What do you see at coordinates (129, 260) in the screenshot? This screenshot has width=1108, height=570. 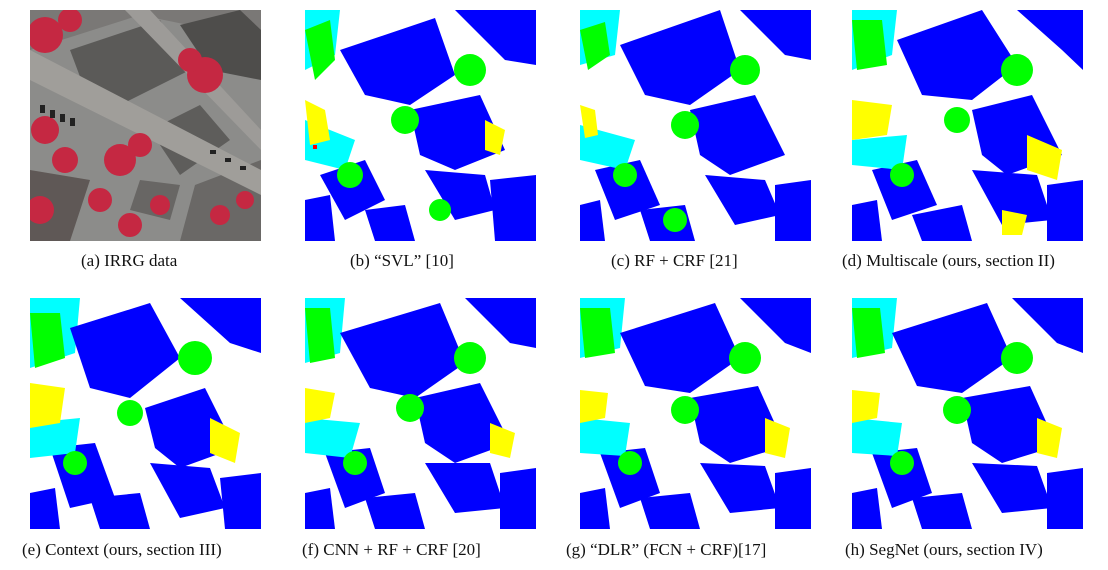 I see `caption-a: (a) IRRG data` at bounding box center [129, 260].